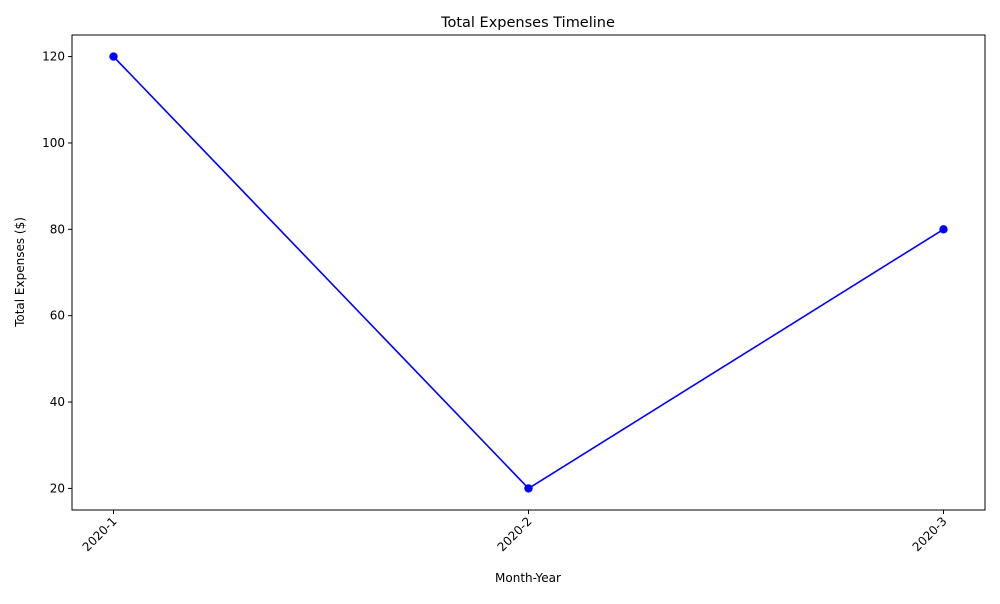 The image size is (1000, 604). What do you see at coordinates (53, 57) in the screenshot?
I see `y-tick-label-120: 120` at bounding box center [53, 57].